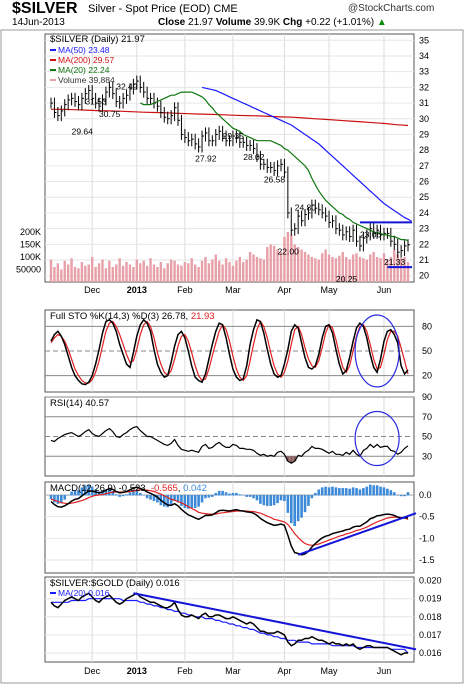  What do you see at coordinates (427, 437) in the screenshot?
I see `rsi-y-tick: 50` at bounding box center [427, 437].